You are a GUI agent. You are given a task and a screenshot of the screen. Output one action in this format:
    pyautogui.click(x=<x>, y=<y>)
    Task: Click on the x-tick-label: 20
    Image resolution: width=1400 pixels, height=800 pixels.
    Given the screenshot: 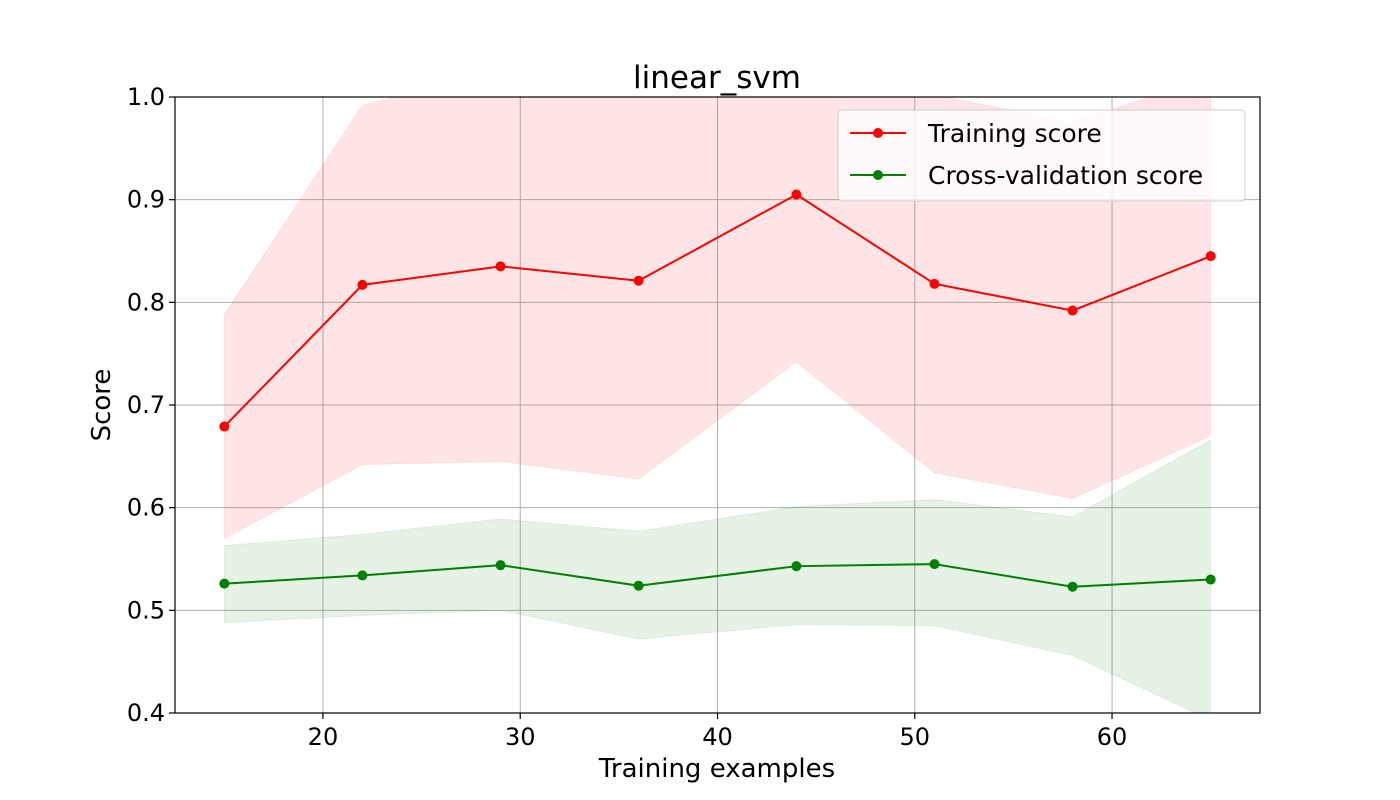 What is the action you would take?
    pyautogui.click(x=323, y=737)
    